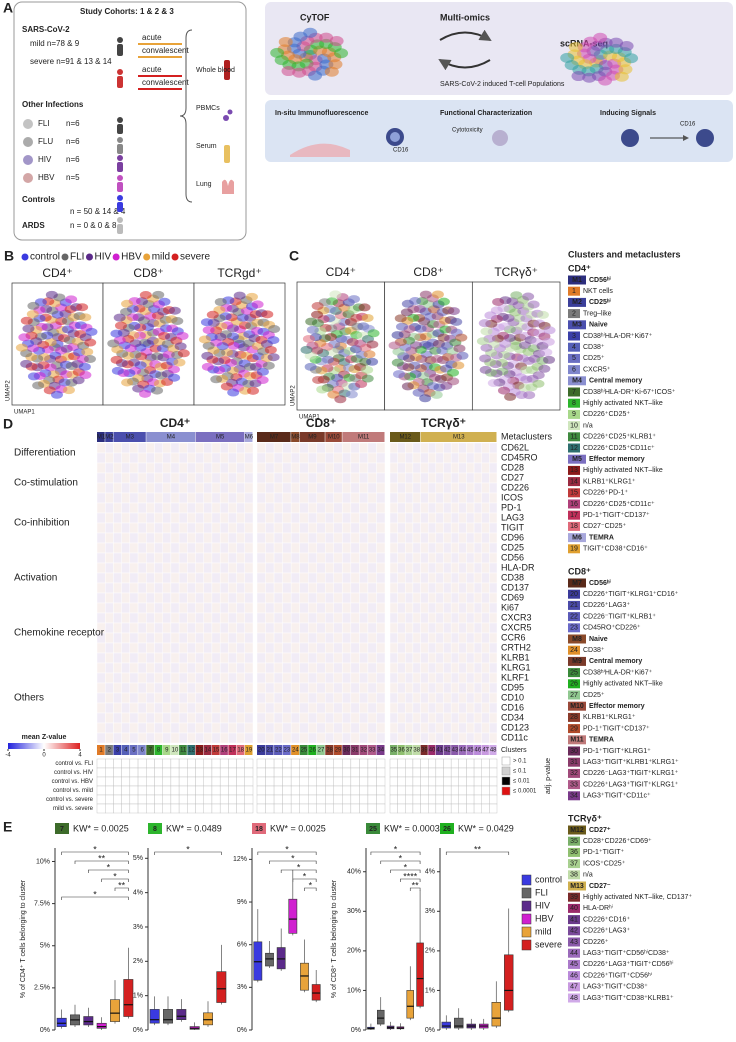  I want to click on marker-label: CXCR5, so click(516, 627).